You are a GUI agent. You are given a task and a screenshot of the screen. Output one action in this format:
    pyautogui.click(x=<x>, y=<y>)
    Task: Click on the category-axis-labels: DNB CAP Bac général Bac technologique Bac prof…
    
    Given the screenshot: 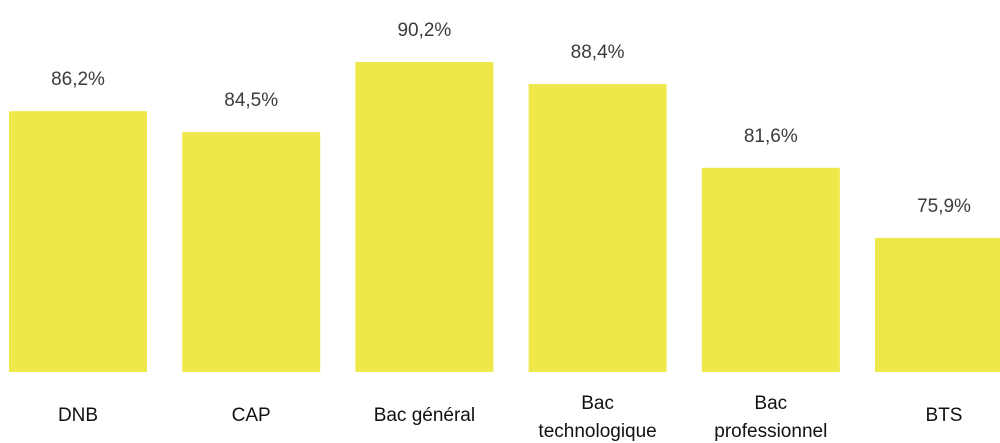 What is the action you would take?
    pyautogui.click(x=510, y=417)
    